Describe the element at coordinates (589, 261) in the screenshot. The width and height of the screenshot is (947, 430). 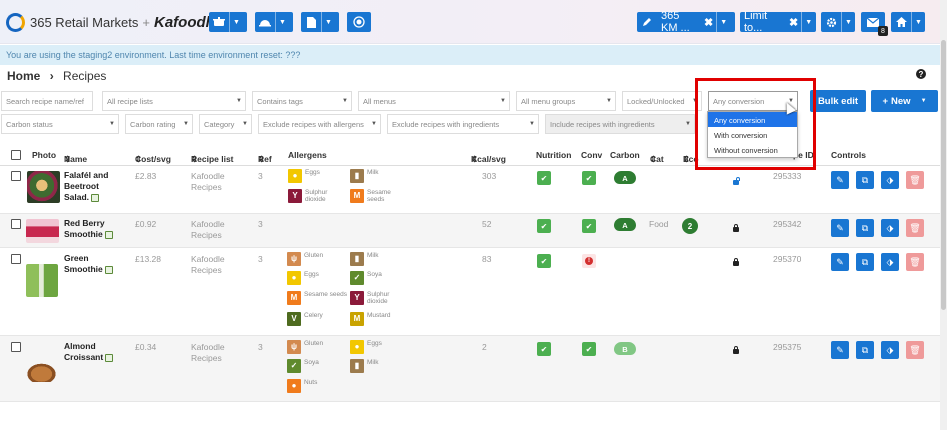
I see `conversion-warning-icon: !` at that location.